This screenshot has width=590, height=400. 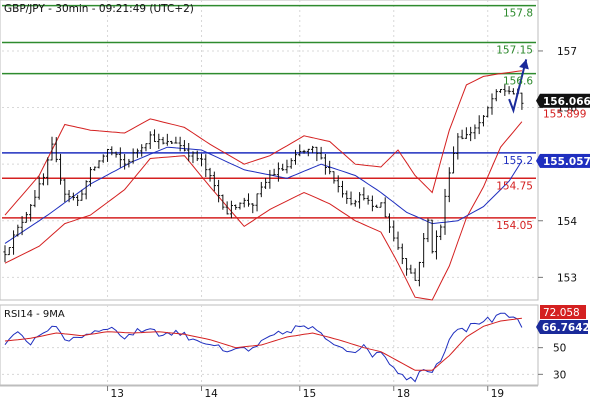 I want to click on price-tick-label: 154, so click(x=567, y=222).